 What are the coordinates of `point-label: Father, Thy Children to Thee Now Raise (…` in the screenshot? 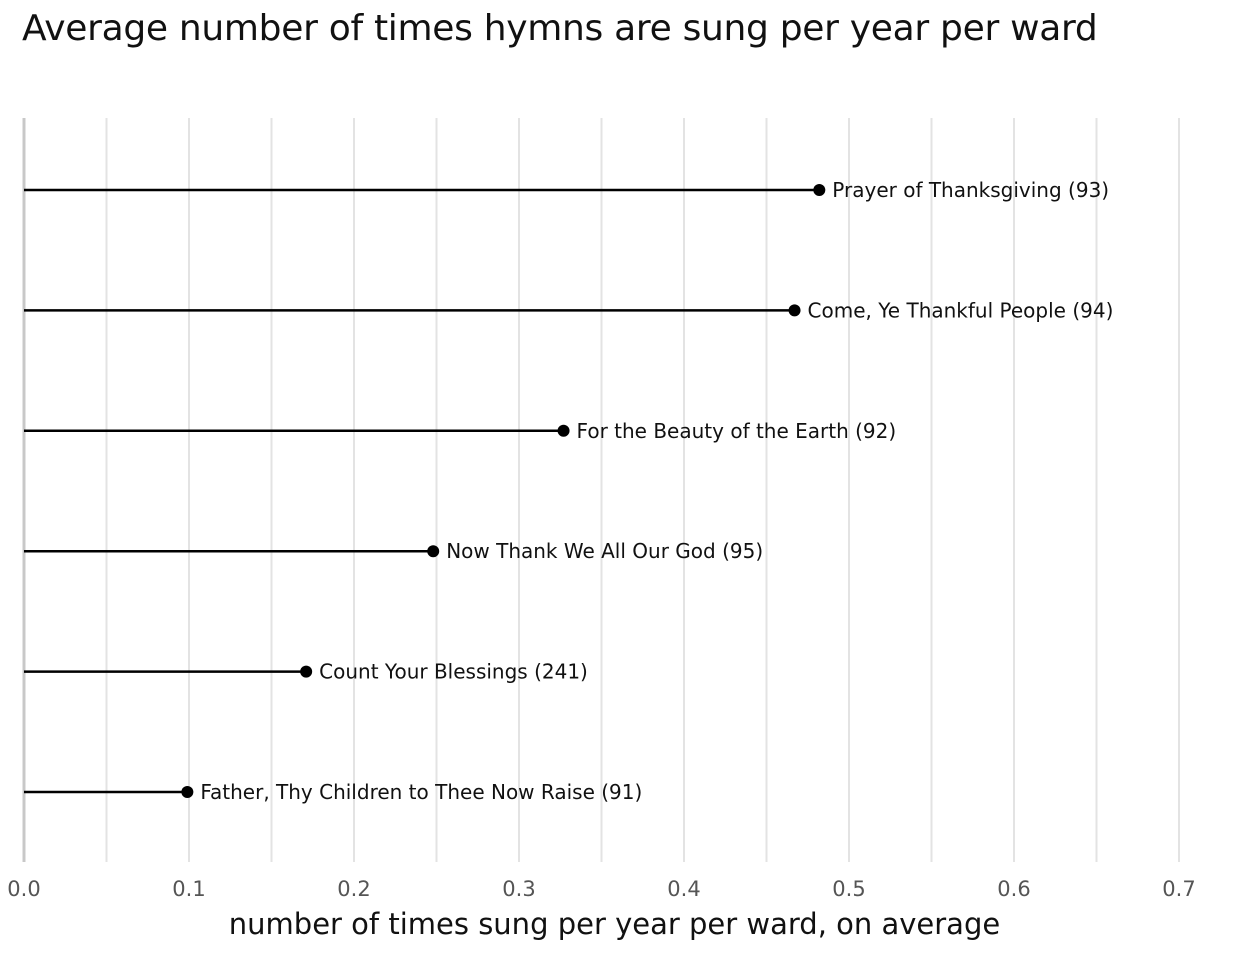 It's located at (421, 792).